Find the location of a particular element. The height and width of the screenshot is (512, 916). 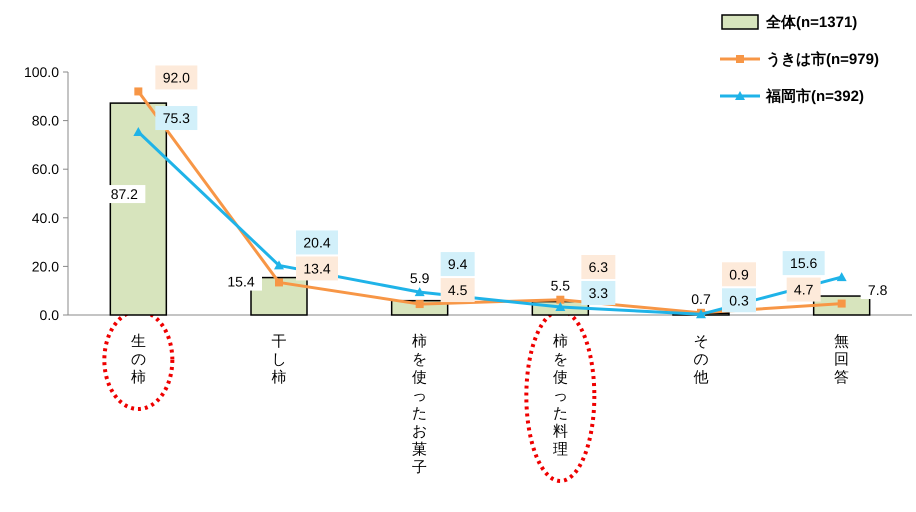

data-label: 7.8 is located at coordinates (878, 290).